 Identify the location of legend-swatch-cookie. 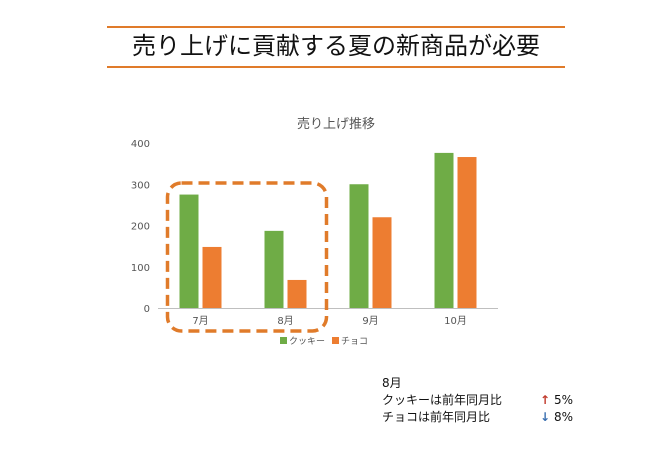
(283, 340).